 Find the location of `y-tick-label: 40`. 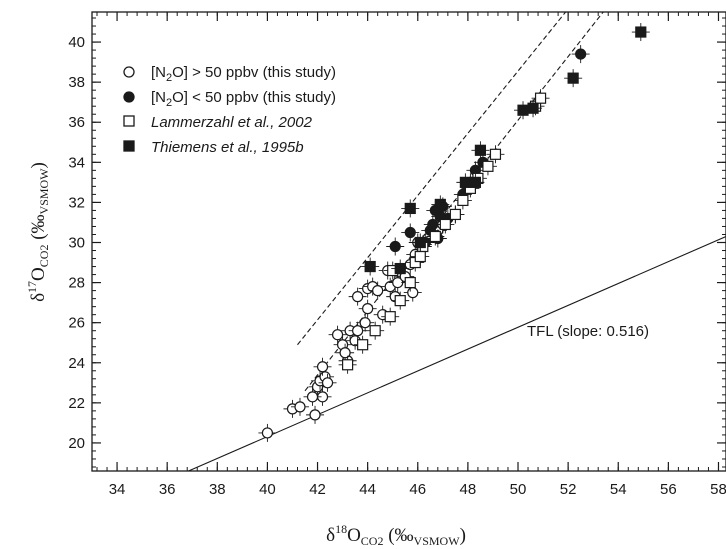

y-tick-label: 40 is located at coordinates (76, 42).